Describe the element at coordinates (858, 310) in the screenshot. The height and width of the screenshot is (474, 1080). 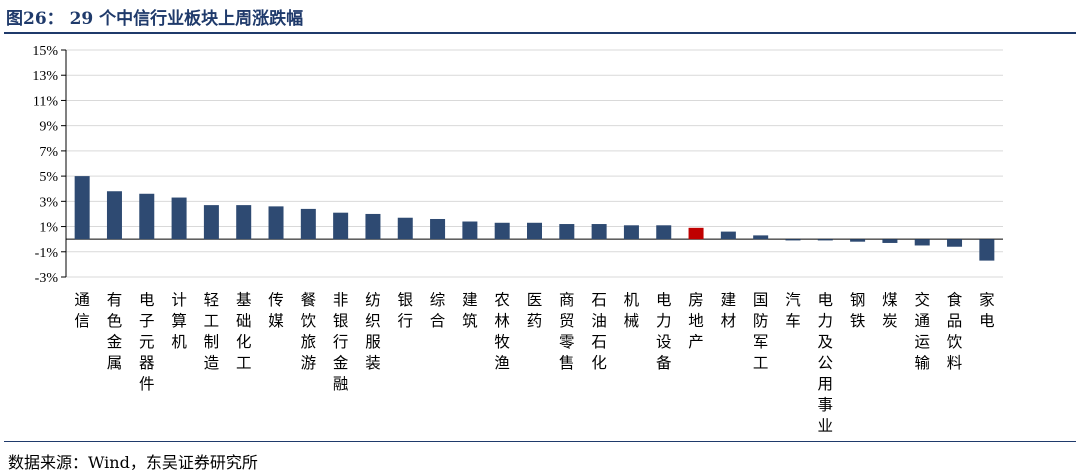
I see `category-label: 钢铁` at that location.